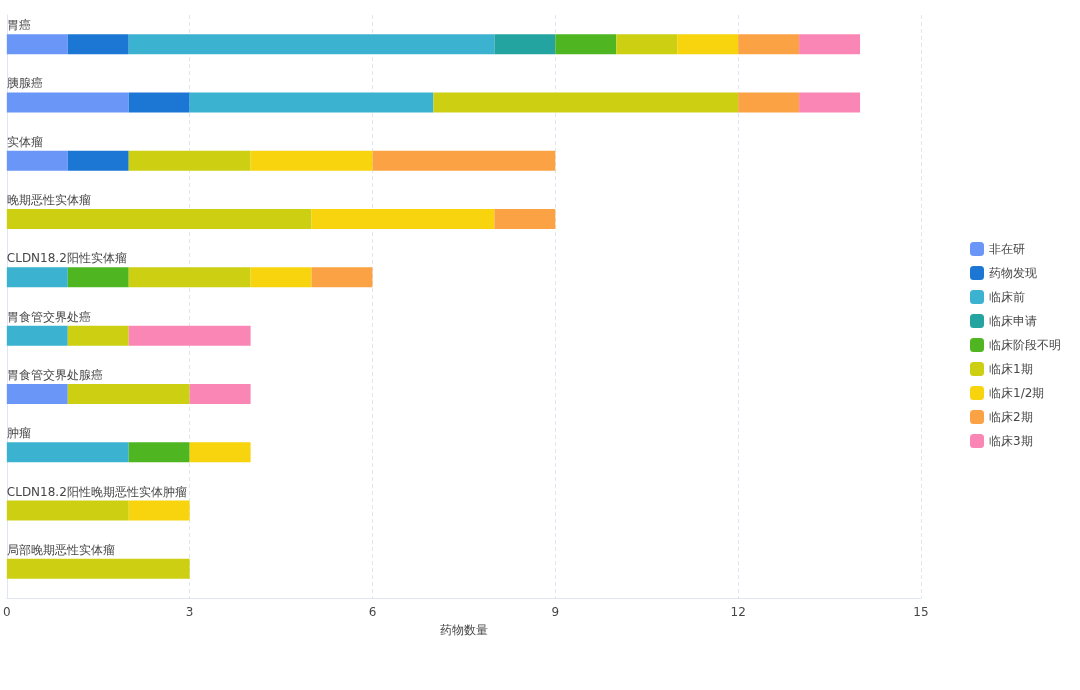 The image size is (1080, 690). What do you see at coordinates (463, 630) in the screenshot?
I see `x-axis-title: 药物数量` at bounding box center [463, 630].